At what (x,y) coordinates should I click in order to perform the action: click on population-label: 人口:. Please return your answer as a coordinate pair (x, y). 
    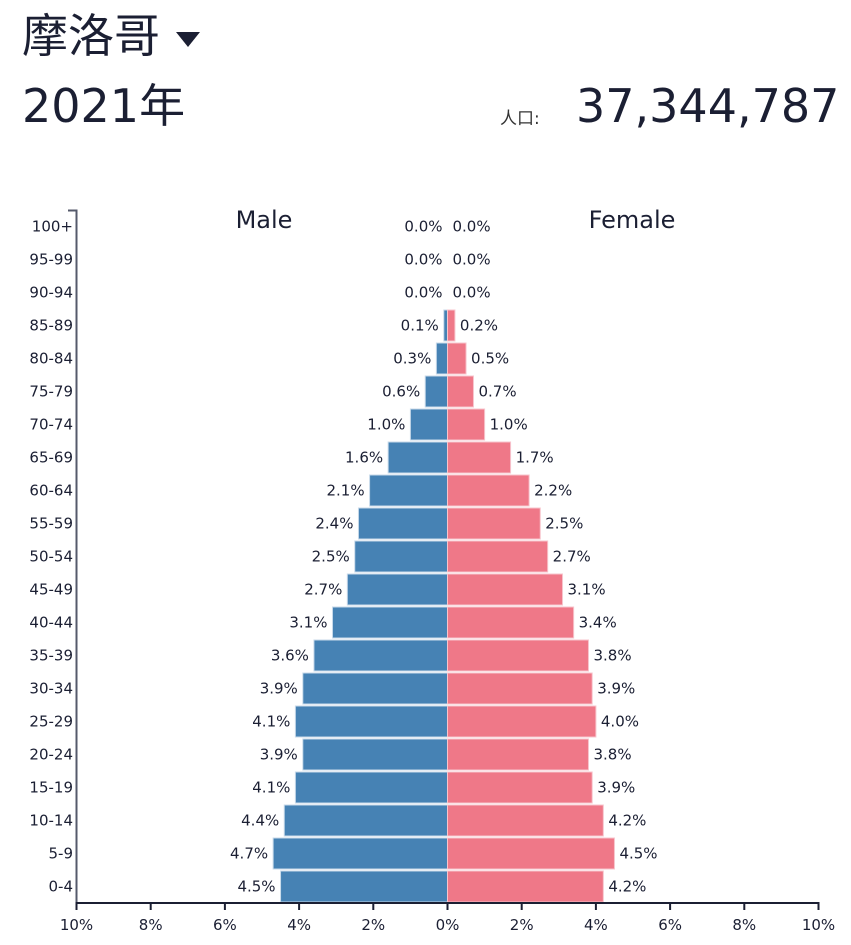
    Looking at the image, I should click on (520, 119).